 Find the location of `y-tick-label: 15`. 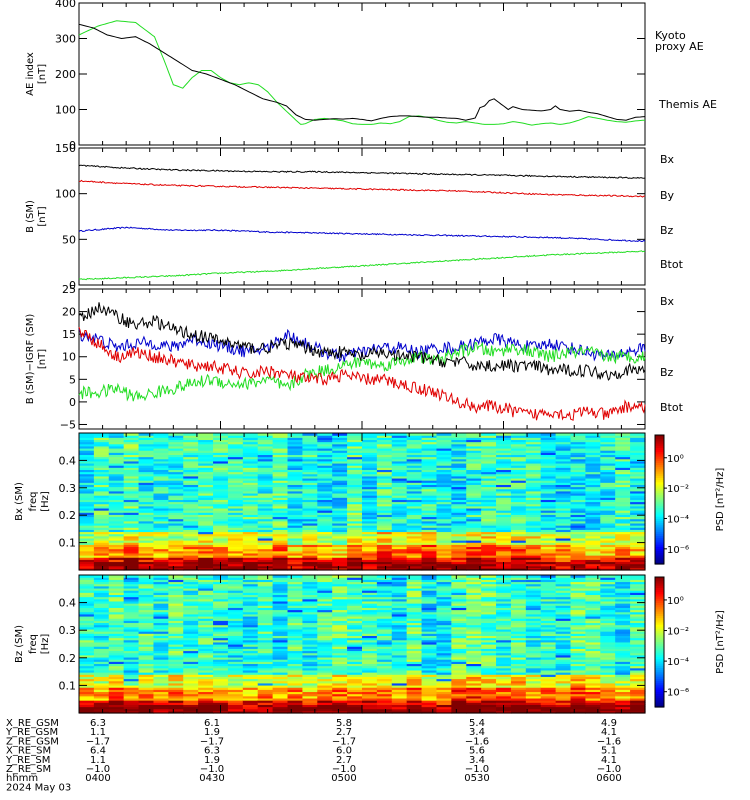

y-tick-label: 15 is located at coordinates (69, 334).